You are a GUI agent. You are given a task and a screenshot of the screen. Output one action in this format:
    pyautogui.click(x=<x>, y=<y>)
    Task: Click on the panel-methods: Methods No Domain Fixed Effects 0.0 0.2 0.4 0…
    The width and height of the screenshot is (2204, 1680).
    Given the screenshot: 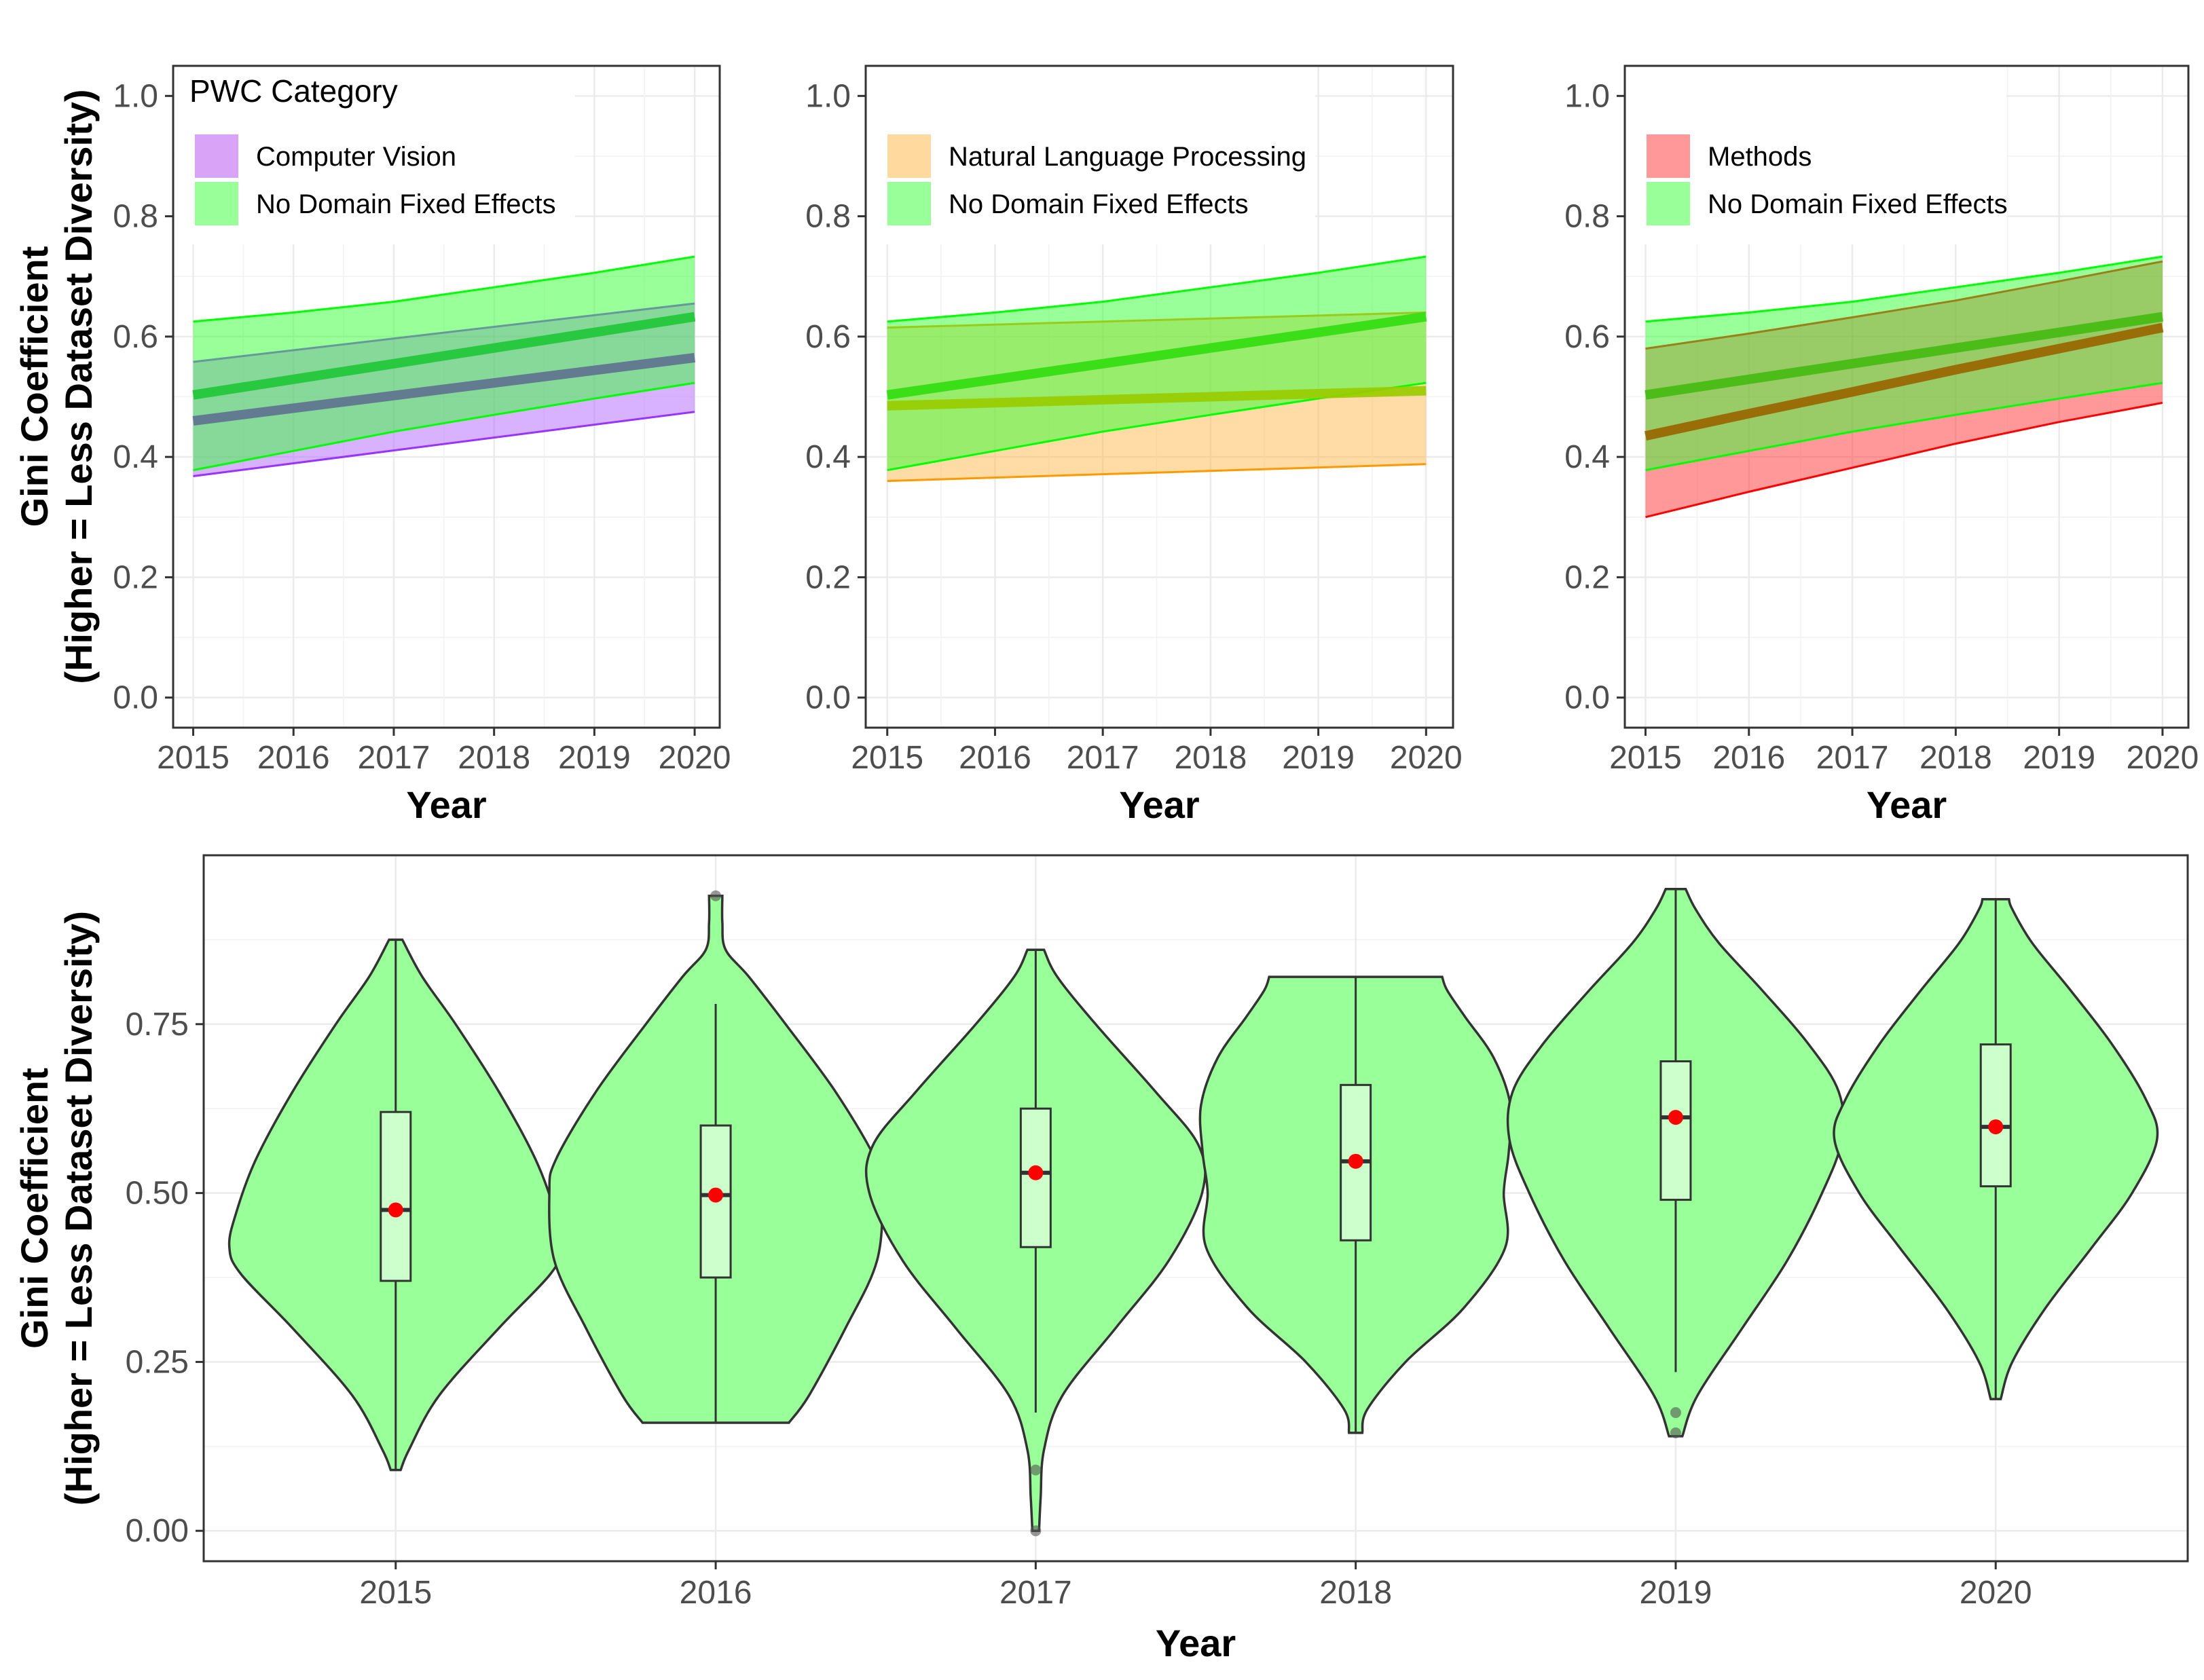 What is the action you would take?
    pyautogui.click(x=1881, y=434)
    